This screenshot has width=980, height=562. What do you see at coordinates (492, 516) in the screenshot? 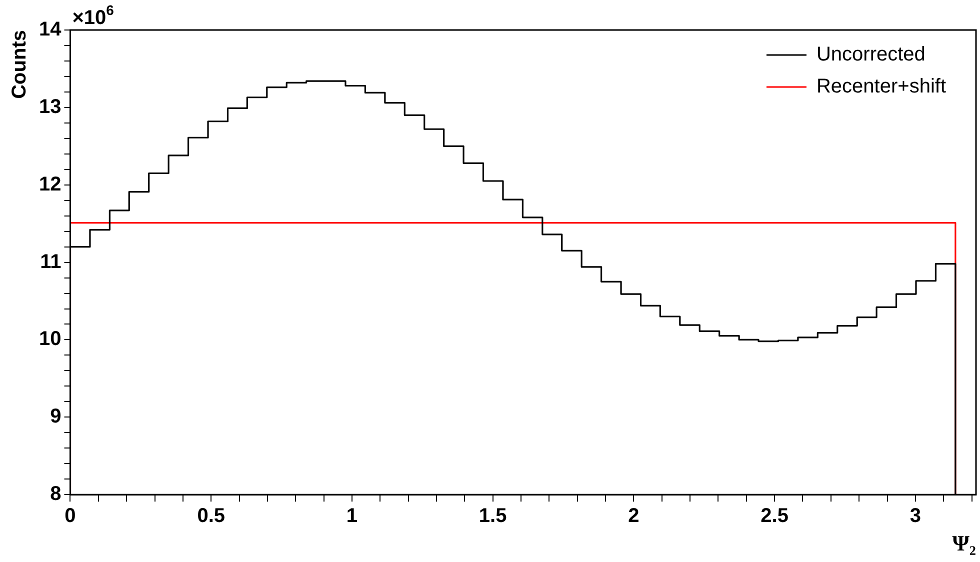
I see `x-tick-label: 1.5` at bounding box center [492, 516].